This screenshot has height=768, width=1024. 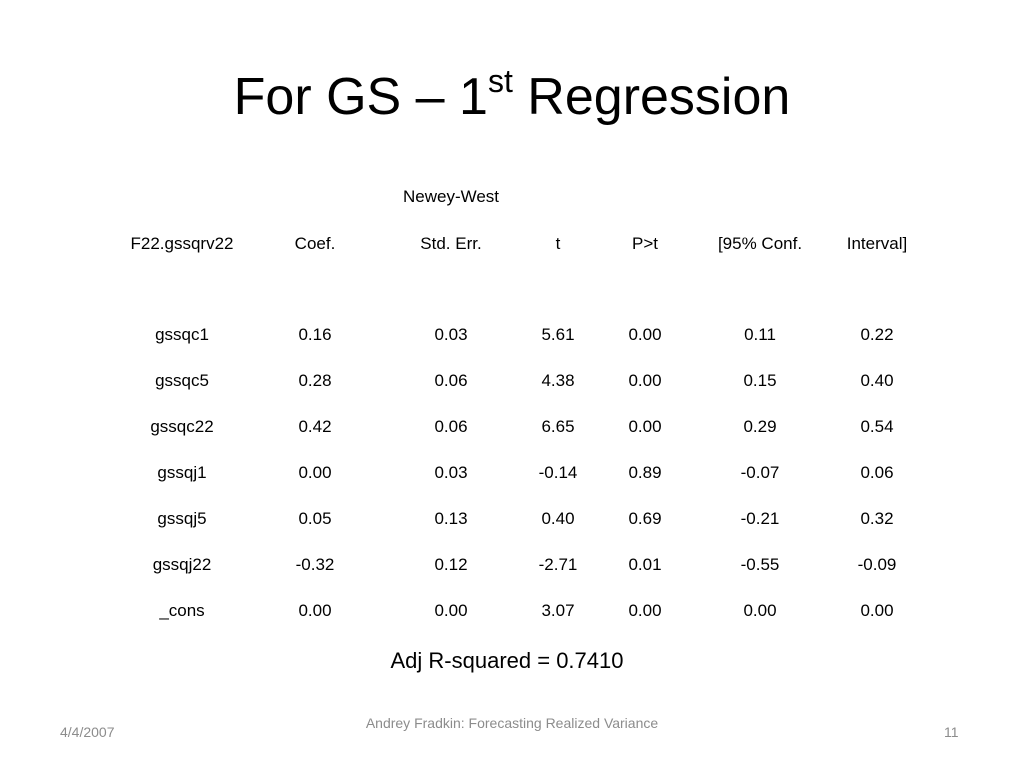 What do you see at coordinates (877, 426) in the screenshot?
I see `table-cell: 0.54` at bounding box center [877, 426].